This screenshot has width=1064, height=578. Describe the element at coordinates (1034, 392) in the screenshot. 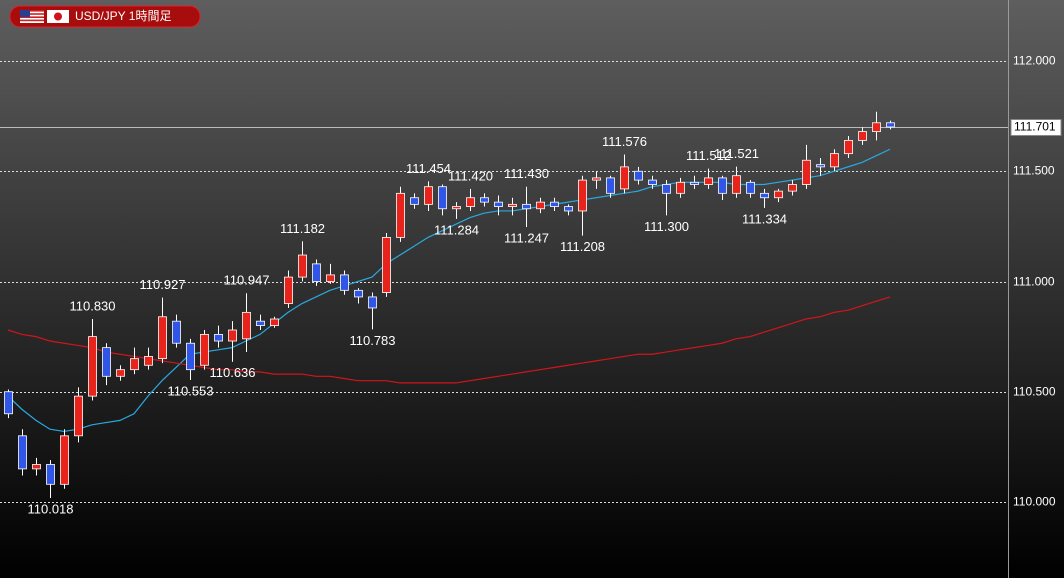

I see `y-tick-label: 110.500` at that location.